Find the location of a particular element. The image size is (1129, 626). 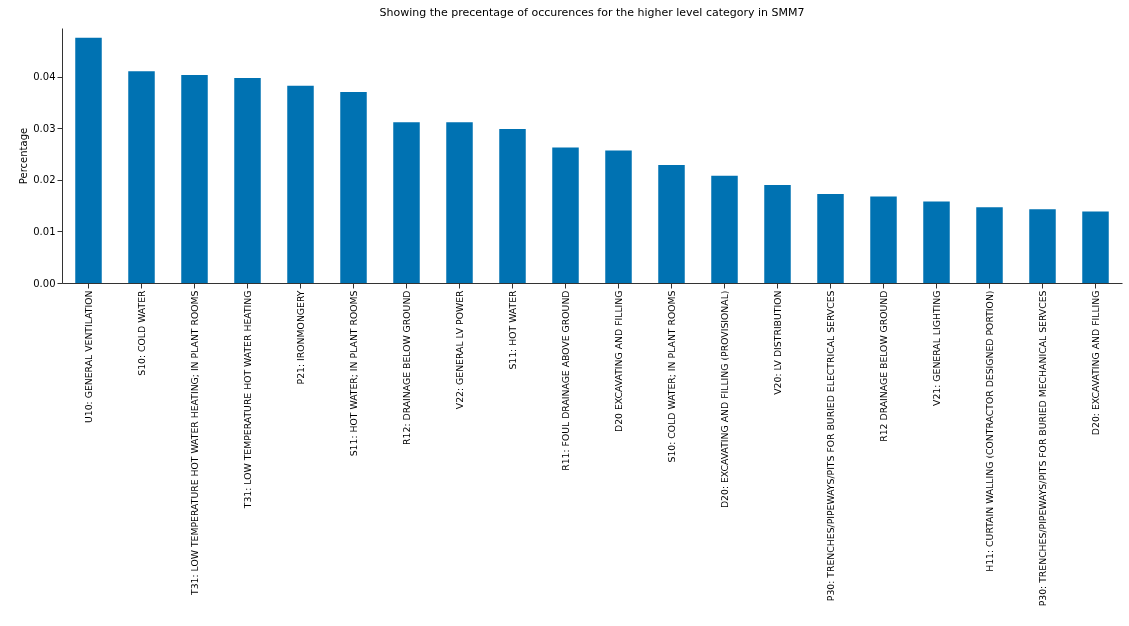

x-tick-label: H11: CURTAIN WALLING (CONTRACTOR DESIGNED PORTION) is located at coordinates (989, 431).